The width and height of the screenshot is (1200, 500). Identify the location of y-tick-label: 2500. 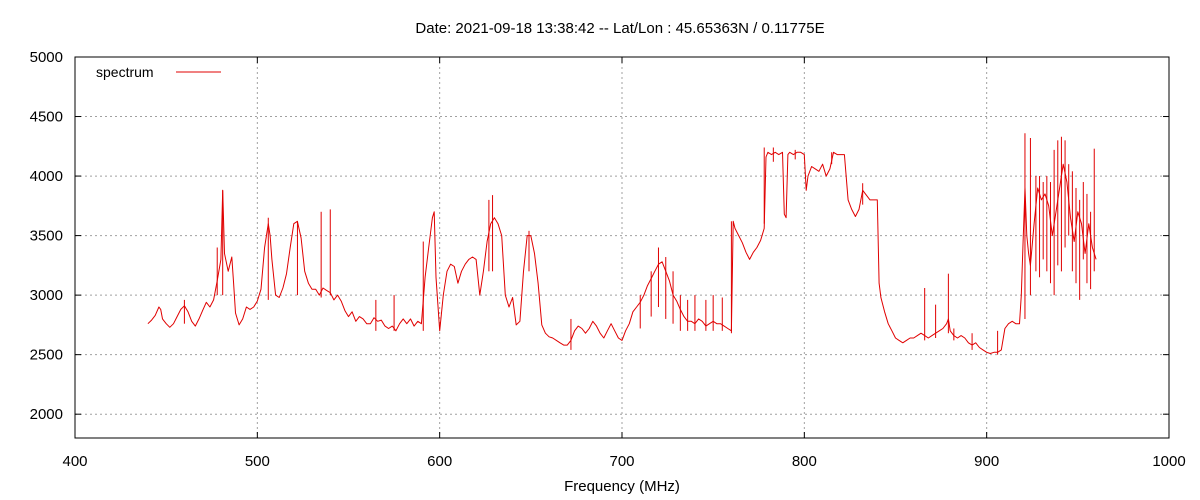
(46, 355).